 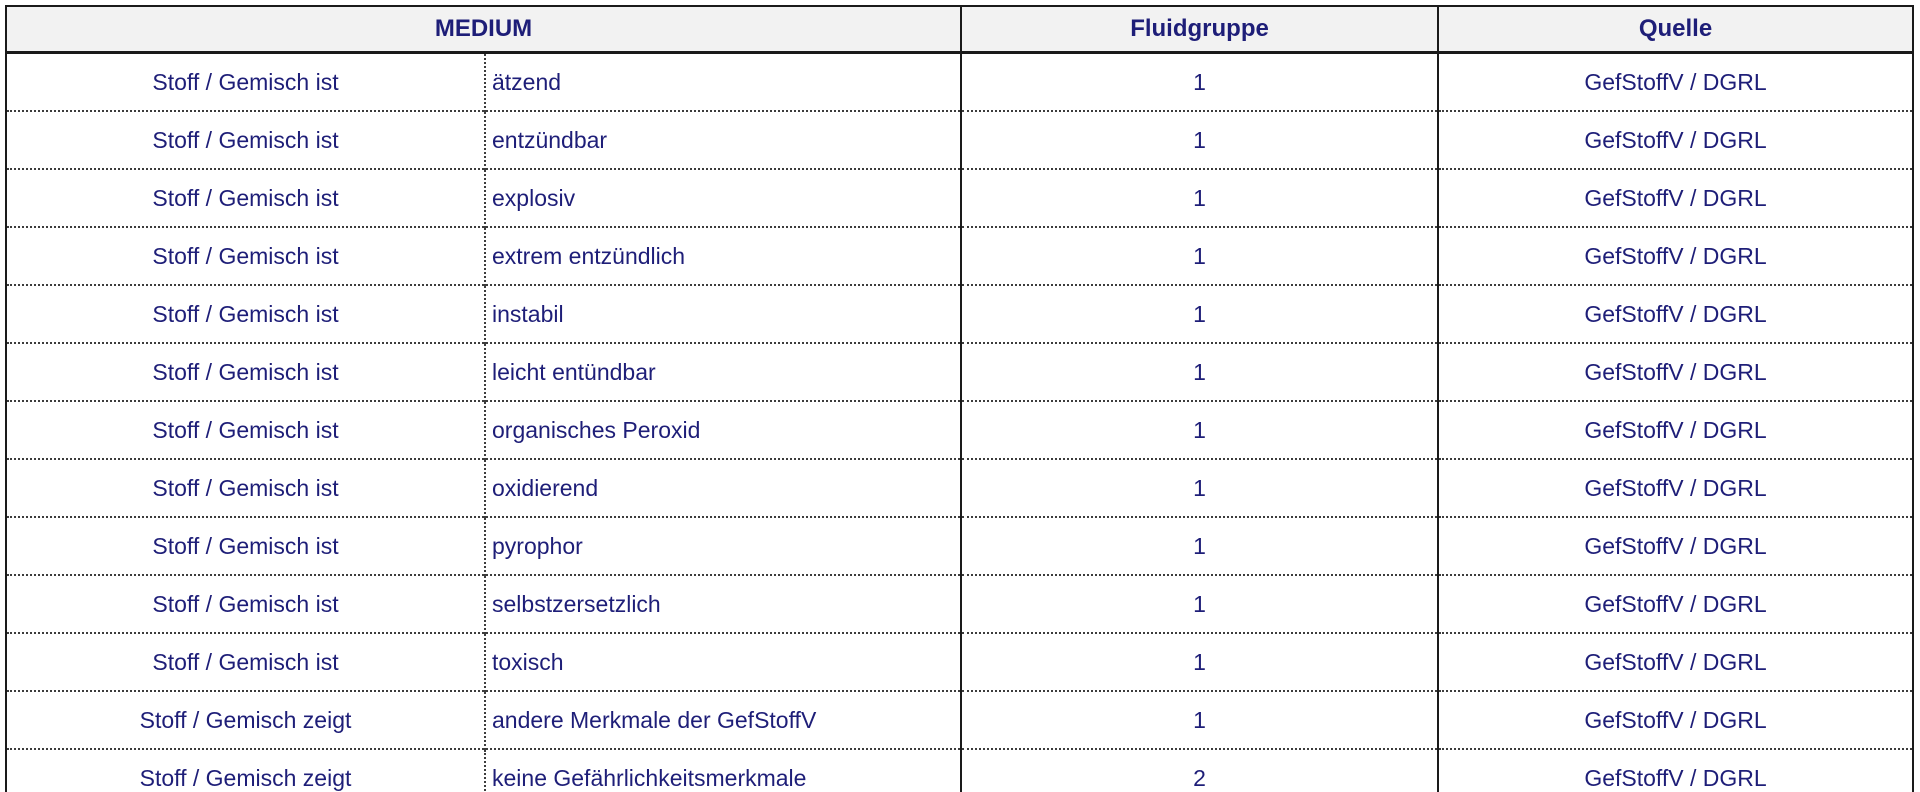 I want to click on medium-property-cell: pyrophor, so click(x=722, y=545).